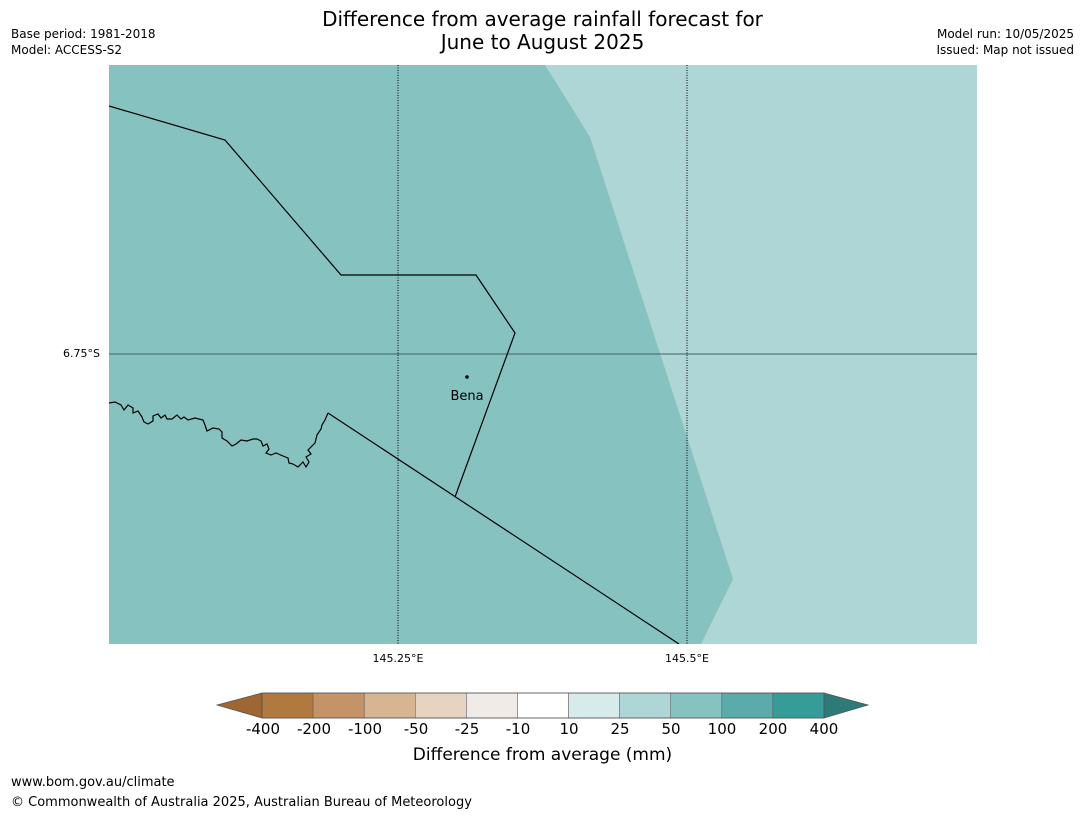 The width and height of the screenshot is (1085, 816). I want to click on colorbar-title: Difference from average (mm), so click(542, 755).